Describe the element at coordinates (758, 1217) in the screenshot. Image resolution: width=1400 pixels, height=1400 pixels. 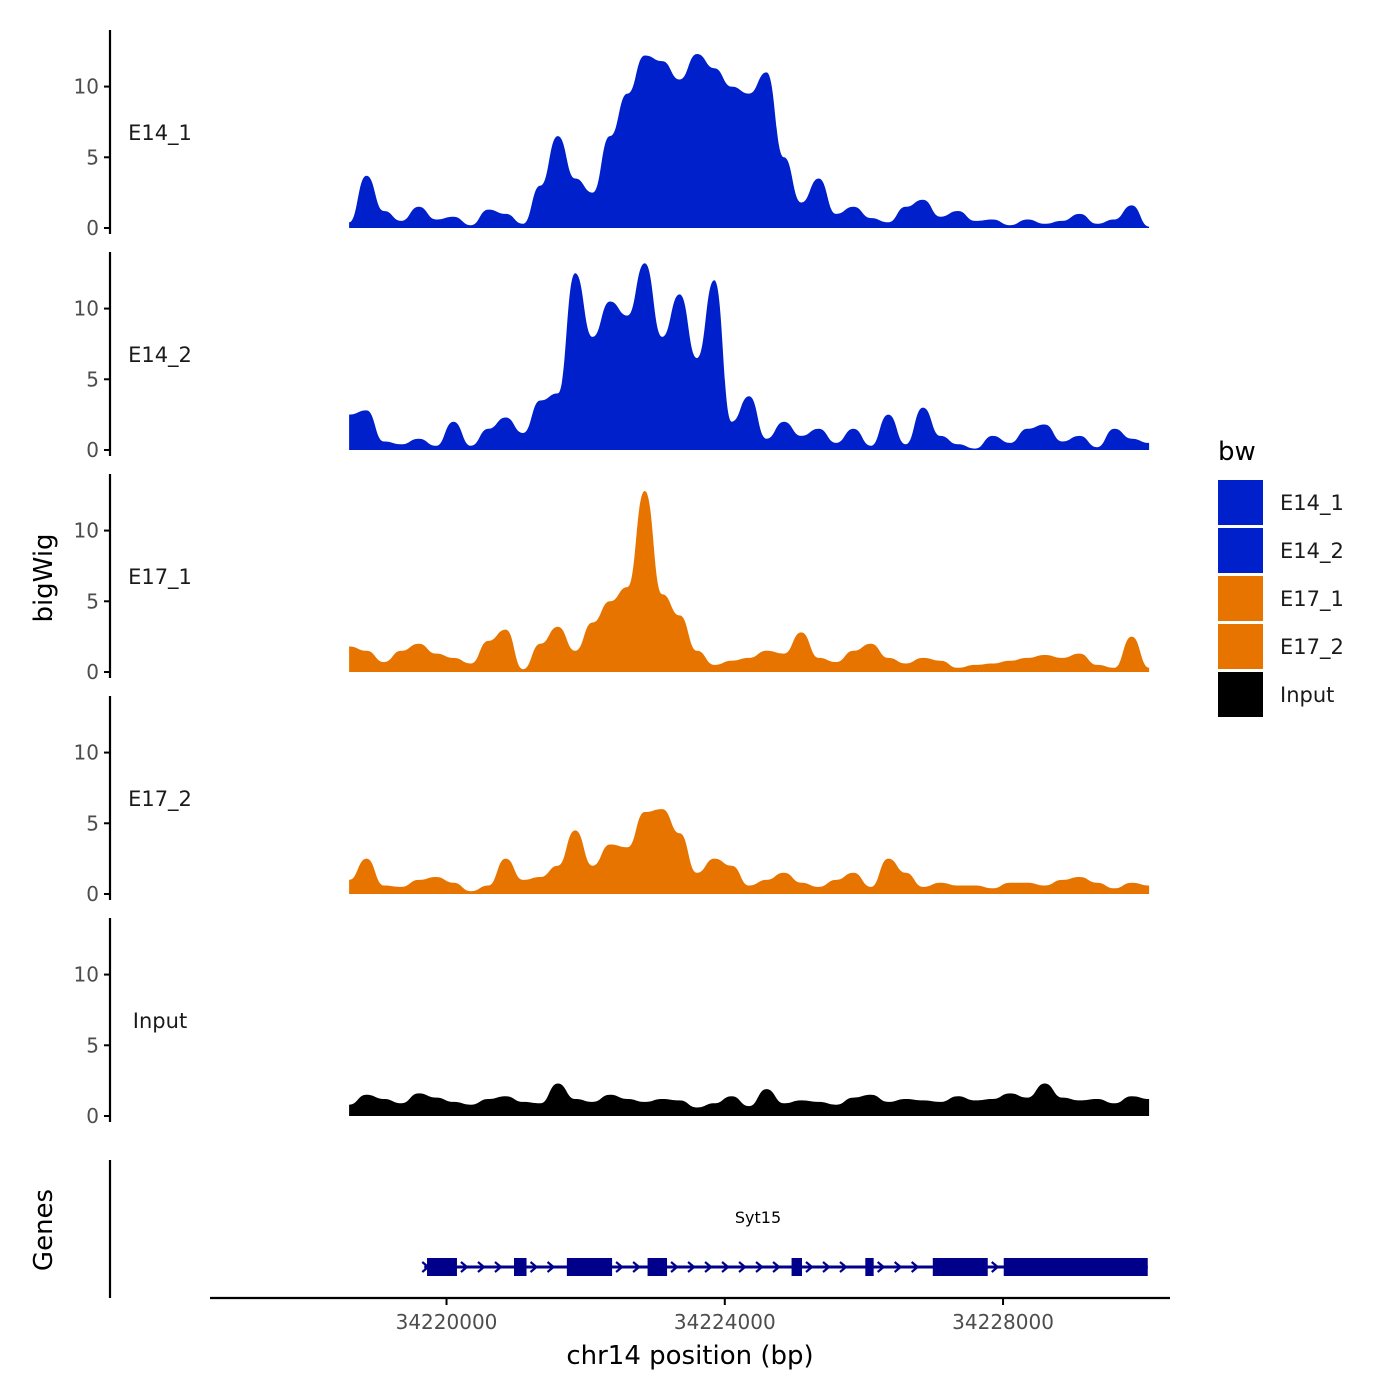
I see `gene-name-label: Syt15` at that location.